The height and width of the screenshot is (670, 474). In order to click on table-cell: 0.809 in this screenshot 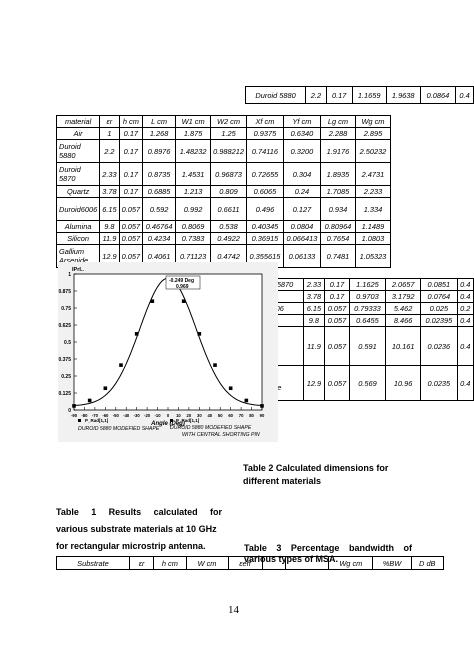, I will do `click(228, 191)`.